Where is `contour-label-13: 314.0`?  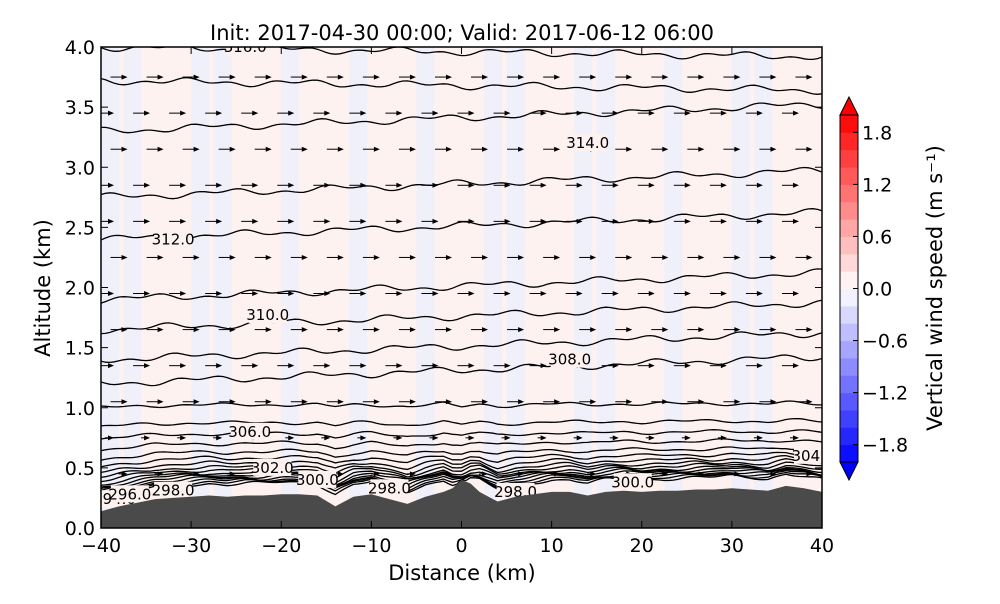
contour-label-13: 314.0 is located at coordinates (587, 143).